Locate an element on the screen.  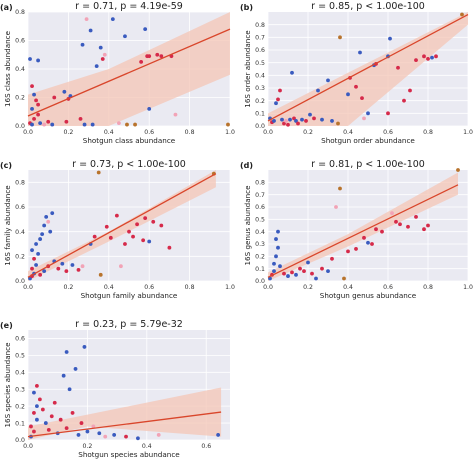
x-tick-label: 0.0 is located at coordinates (28, 446).